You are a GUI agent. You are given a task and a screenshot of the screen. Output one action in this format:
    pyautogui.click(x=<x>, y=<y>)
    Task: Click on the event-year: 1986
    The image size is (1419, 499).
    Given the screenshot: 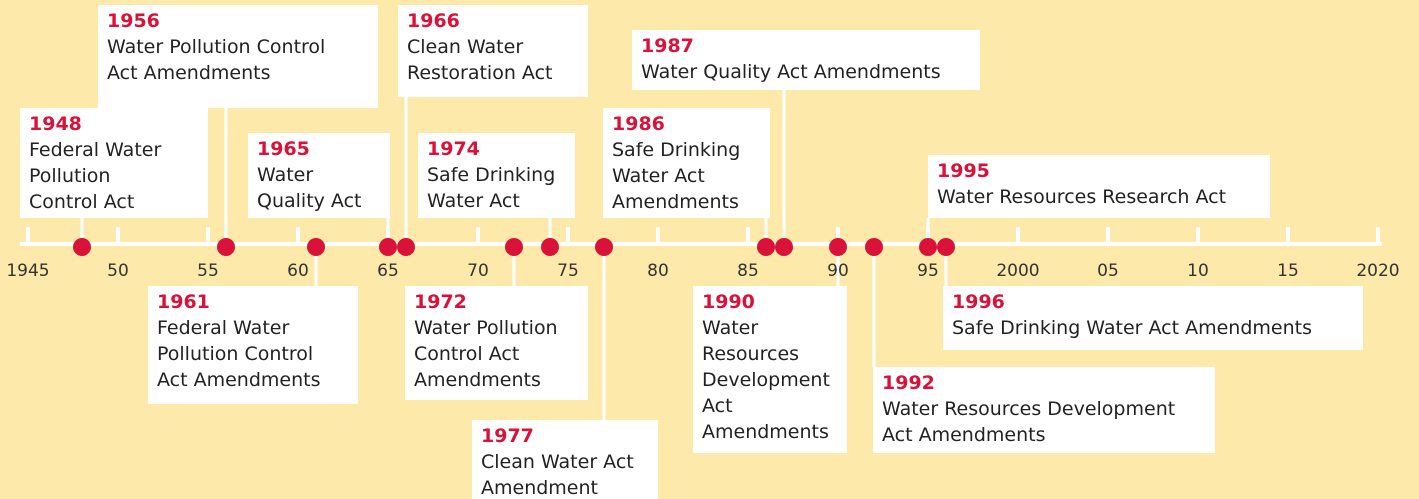 What is the action you would take?
    pyautogui.click(x=638, y=124)
    